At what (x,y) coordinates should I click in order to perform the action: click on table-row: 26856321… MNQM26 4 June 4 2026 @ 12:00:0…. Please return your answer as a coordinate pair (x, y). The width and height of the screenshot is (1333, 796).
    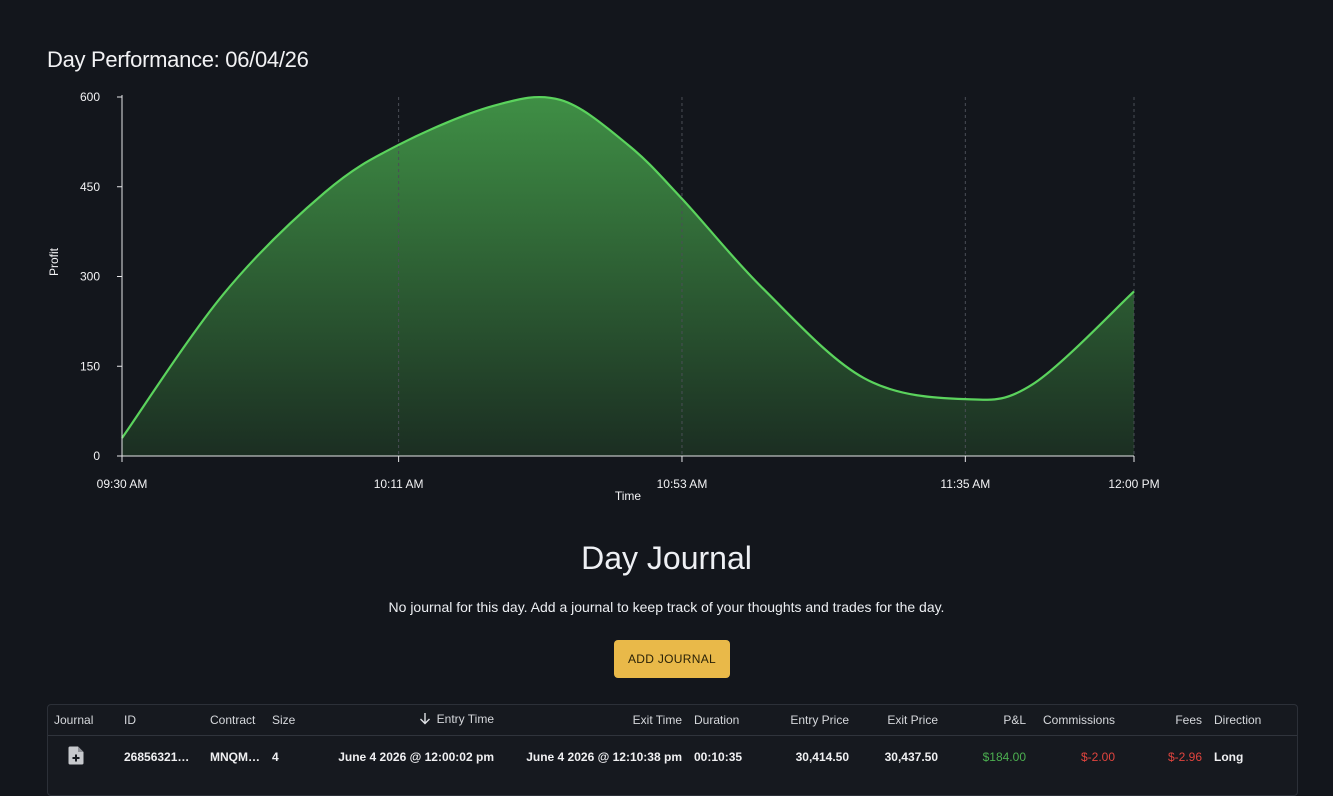
    Looking at the image, I should click on (672, 757).